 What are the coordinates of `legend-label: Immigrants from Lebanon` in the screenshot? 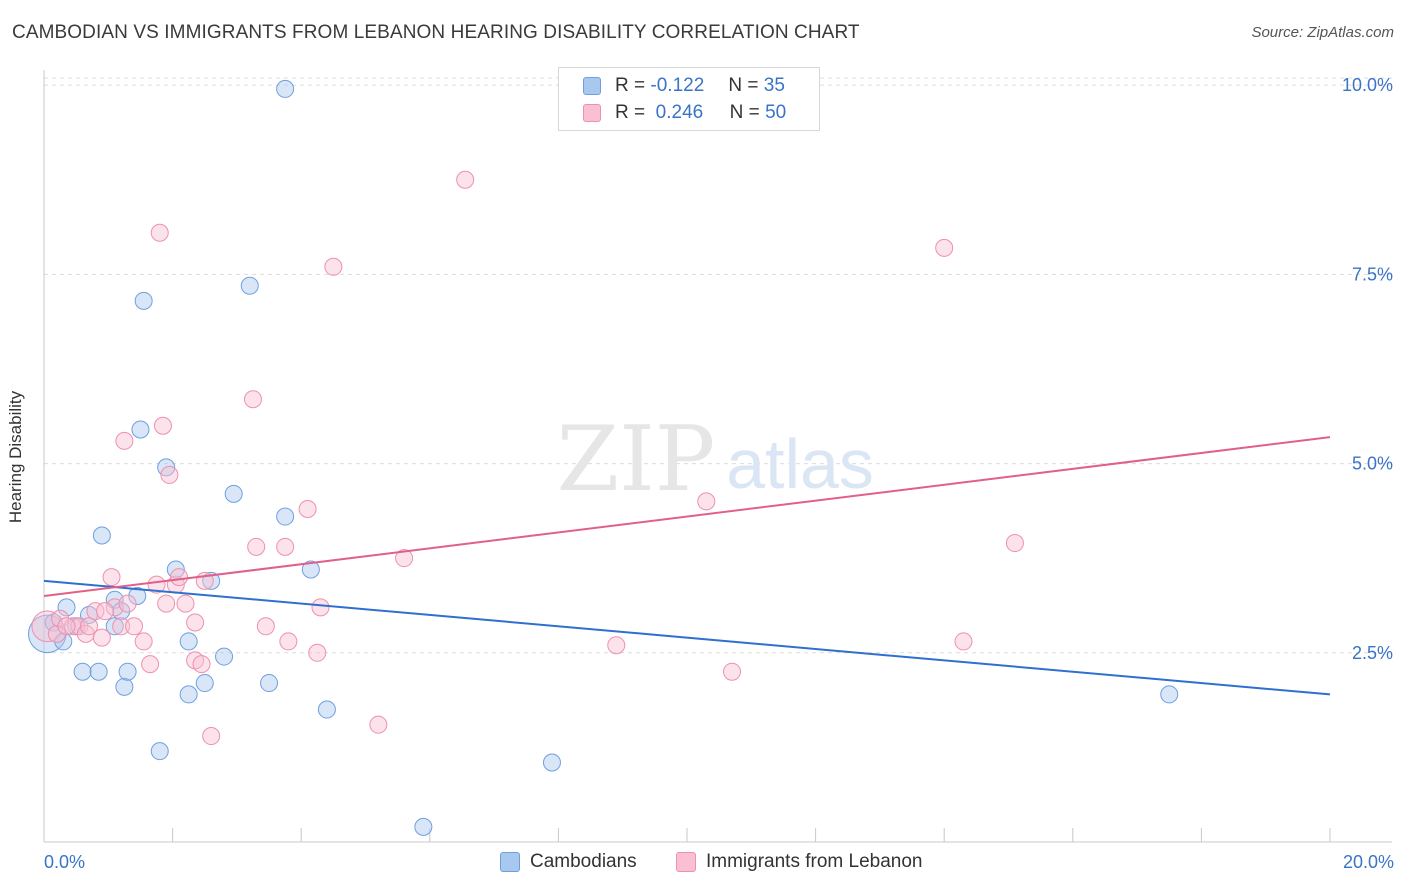 It's located at (814, 861).